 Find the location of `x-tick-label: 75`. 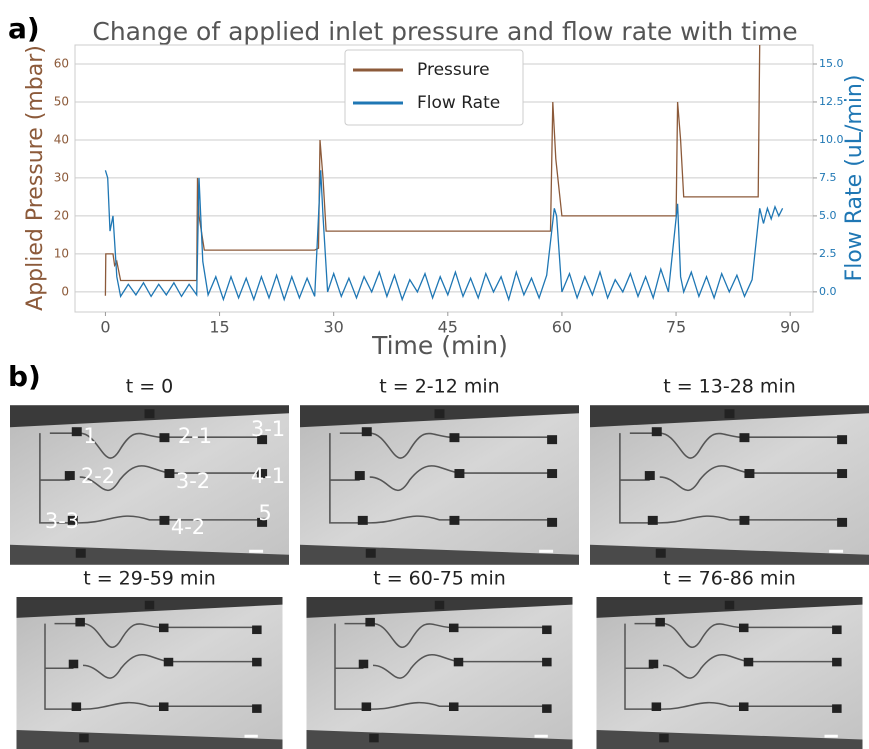

x-tick-label: 75 is located at coordinates (676, 327).